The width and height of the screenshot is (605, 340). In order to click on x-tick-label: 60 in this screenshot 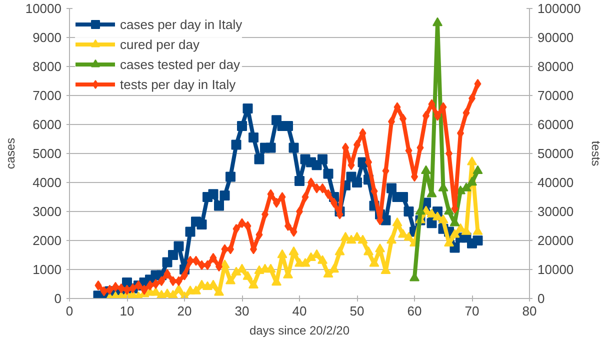, I will do `click(414, 311)`.